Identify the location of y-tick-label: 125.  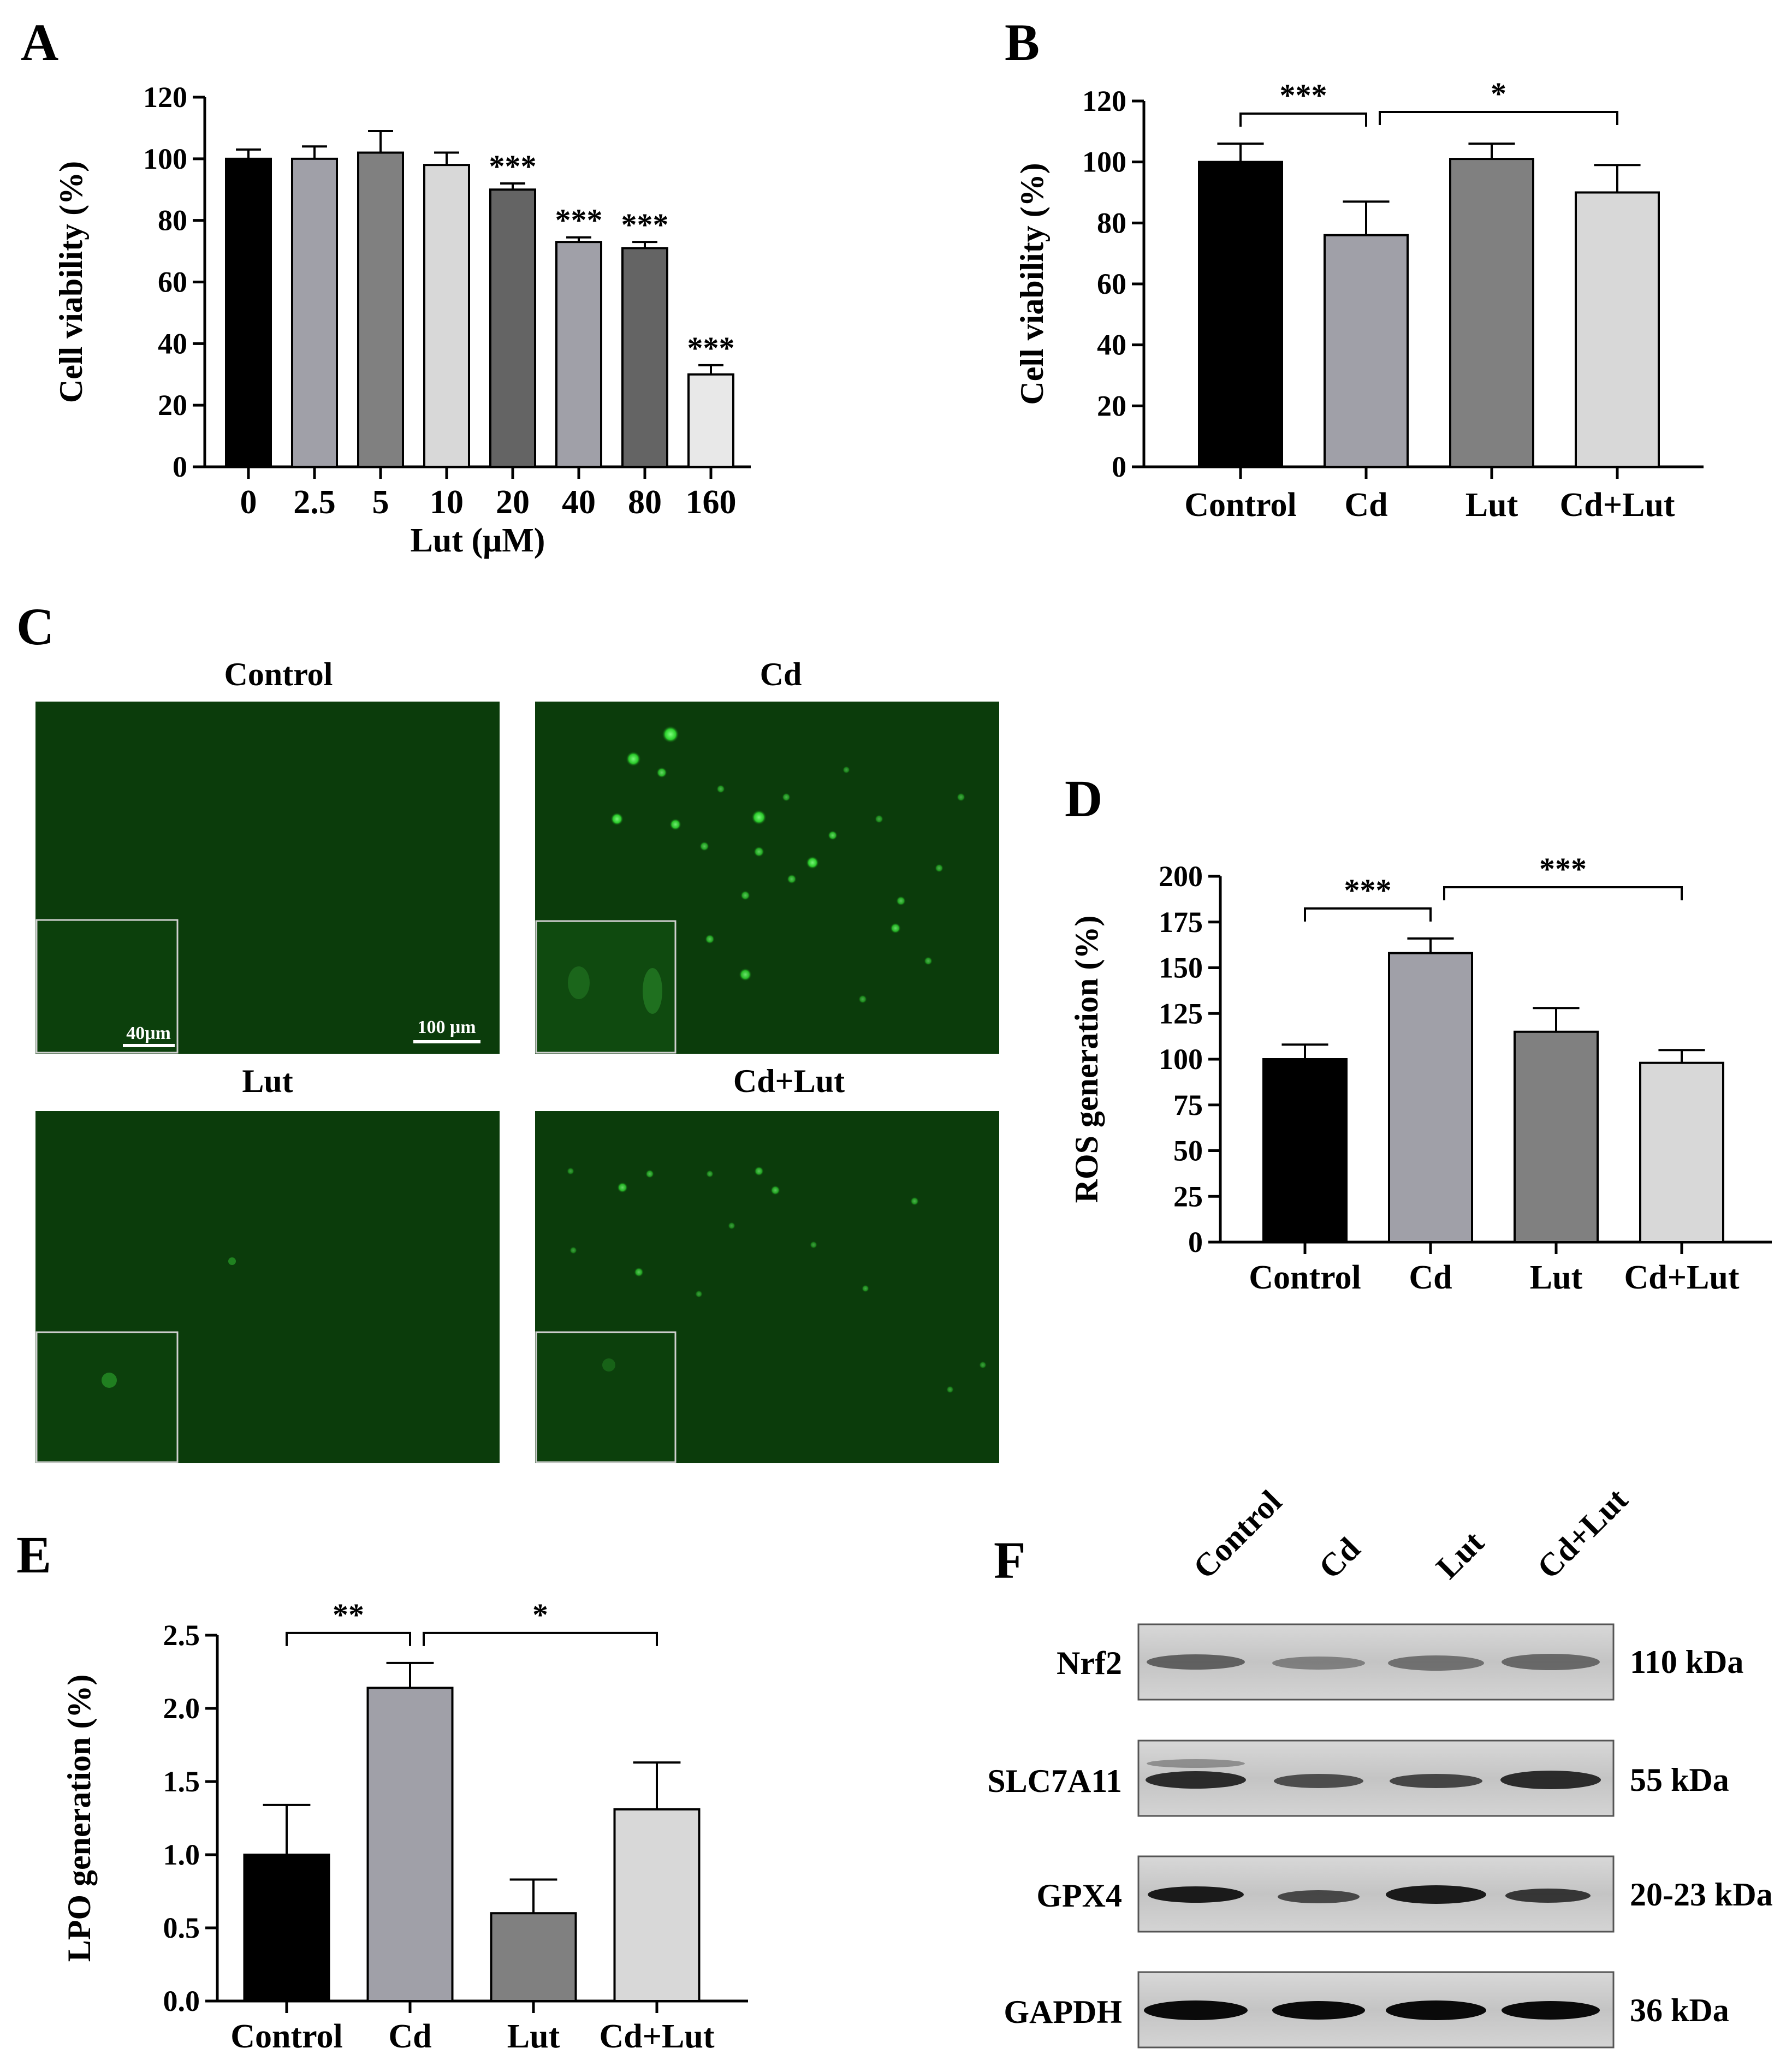
(1181, 1013).